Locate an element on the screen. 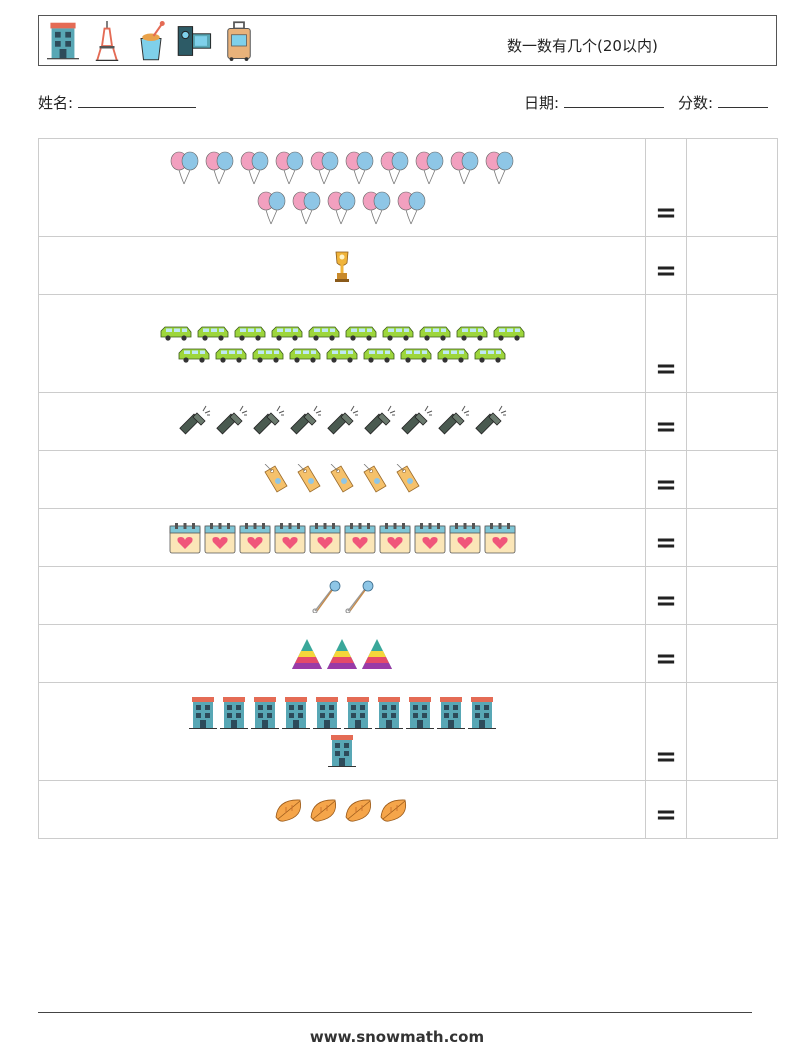 This screenshot has height=1053, width=794. leaf-icon is located at coordinates (325, 810).